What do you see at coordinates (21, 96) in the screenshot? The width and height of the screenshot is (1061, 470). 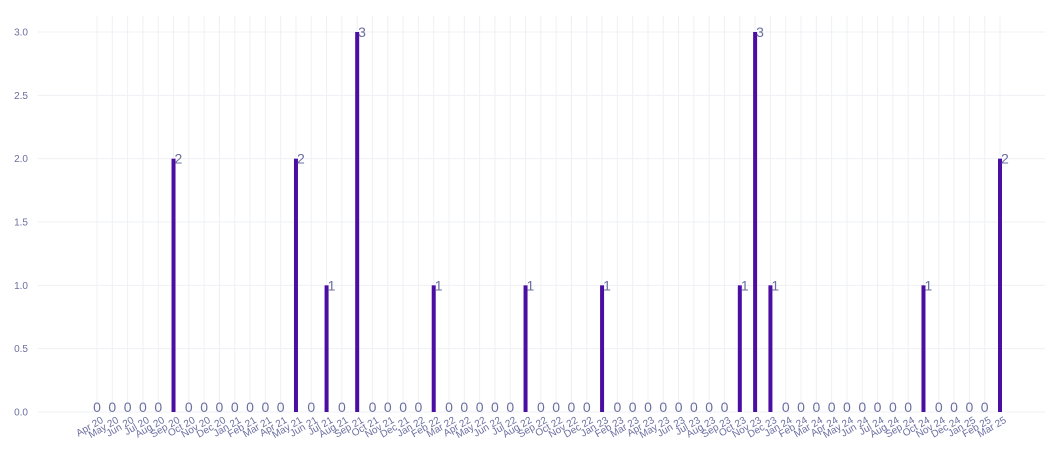 I see `y-tick-label: 2.5` at bounding box center [21, 96].